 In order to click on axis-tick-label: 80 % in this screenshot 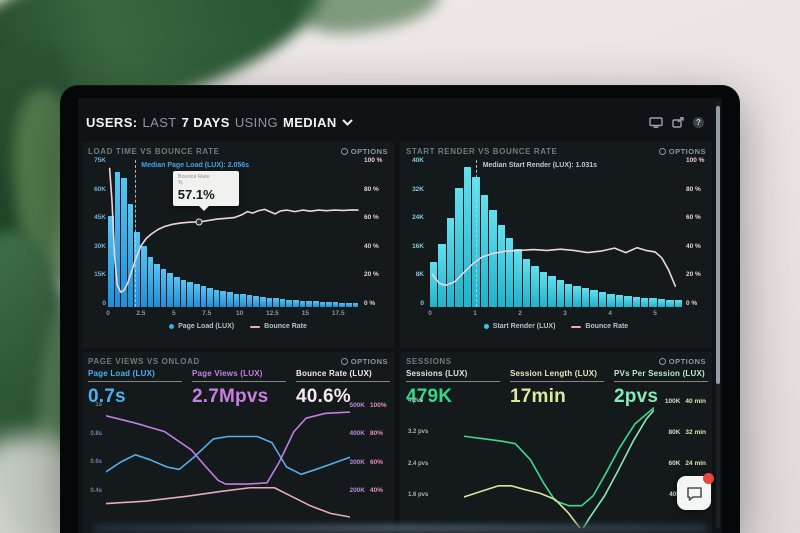, I will do `click(371, 189)`.